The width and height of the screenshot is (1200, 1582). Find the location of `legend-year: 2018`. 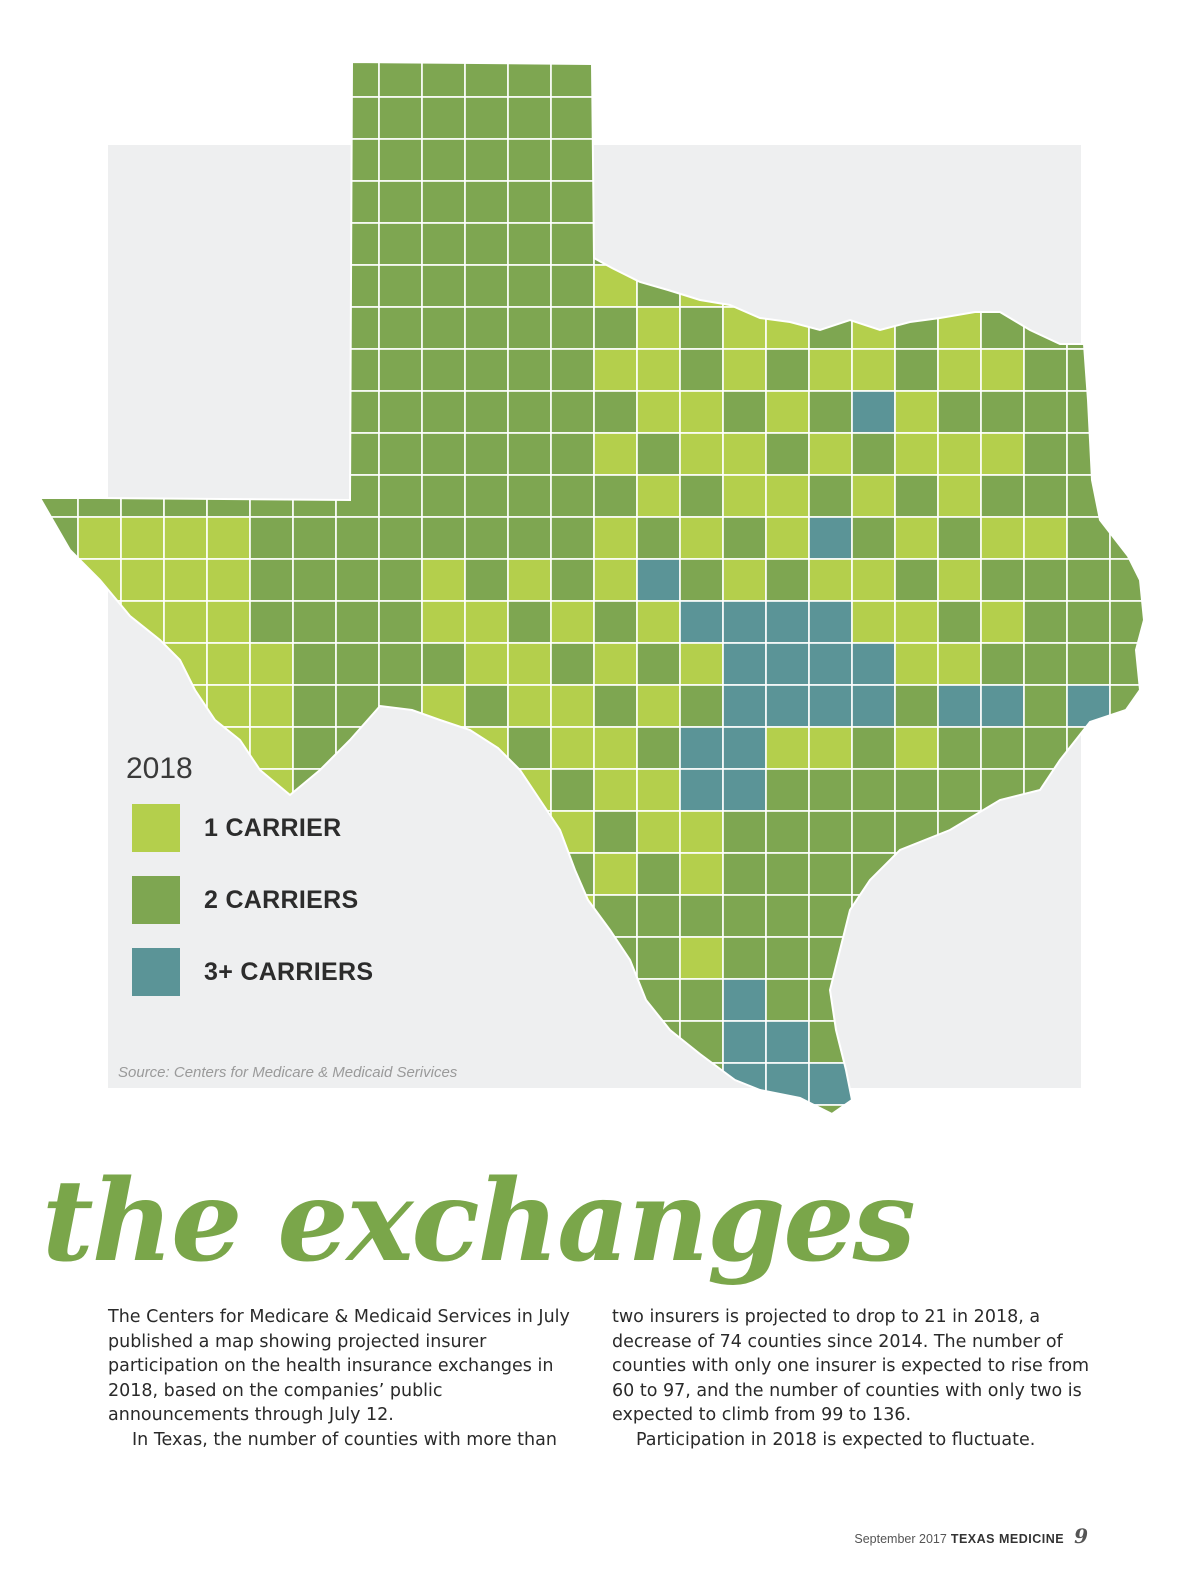

legend-year: 2018 is located at coordinates (159, 768).